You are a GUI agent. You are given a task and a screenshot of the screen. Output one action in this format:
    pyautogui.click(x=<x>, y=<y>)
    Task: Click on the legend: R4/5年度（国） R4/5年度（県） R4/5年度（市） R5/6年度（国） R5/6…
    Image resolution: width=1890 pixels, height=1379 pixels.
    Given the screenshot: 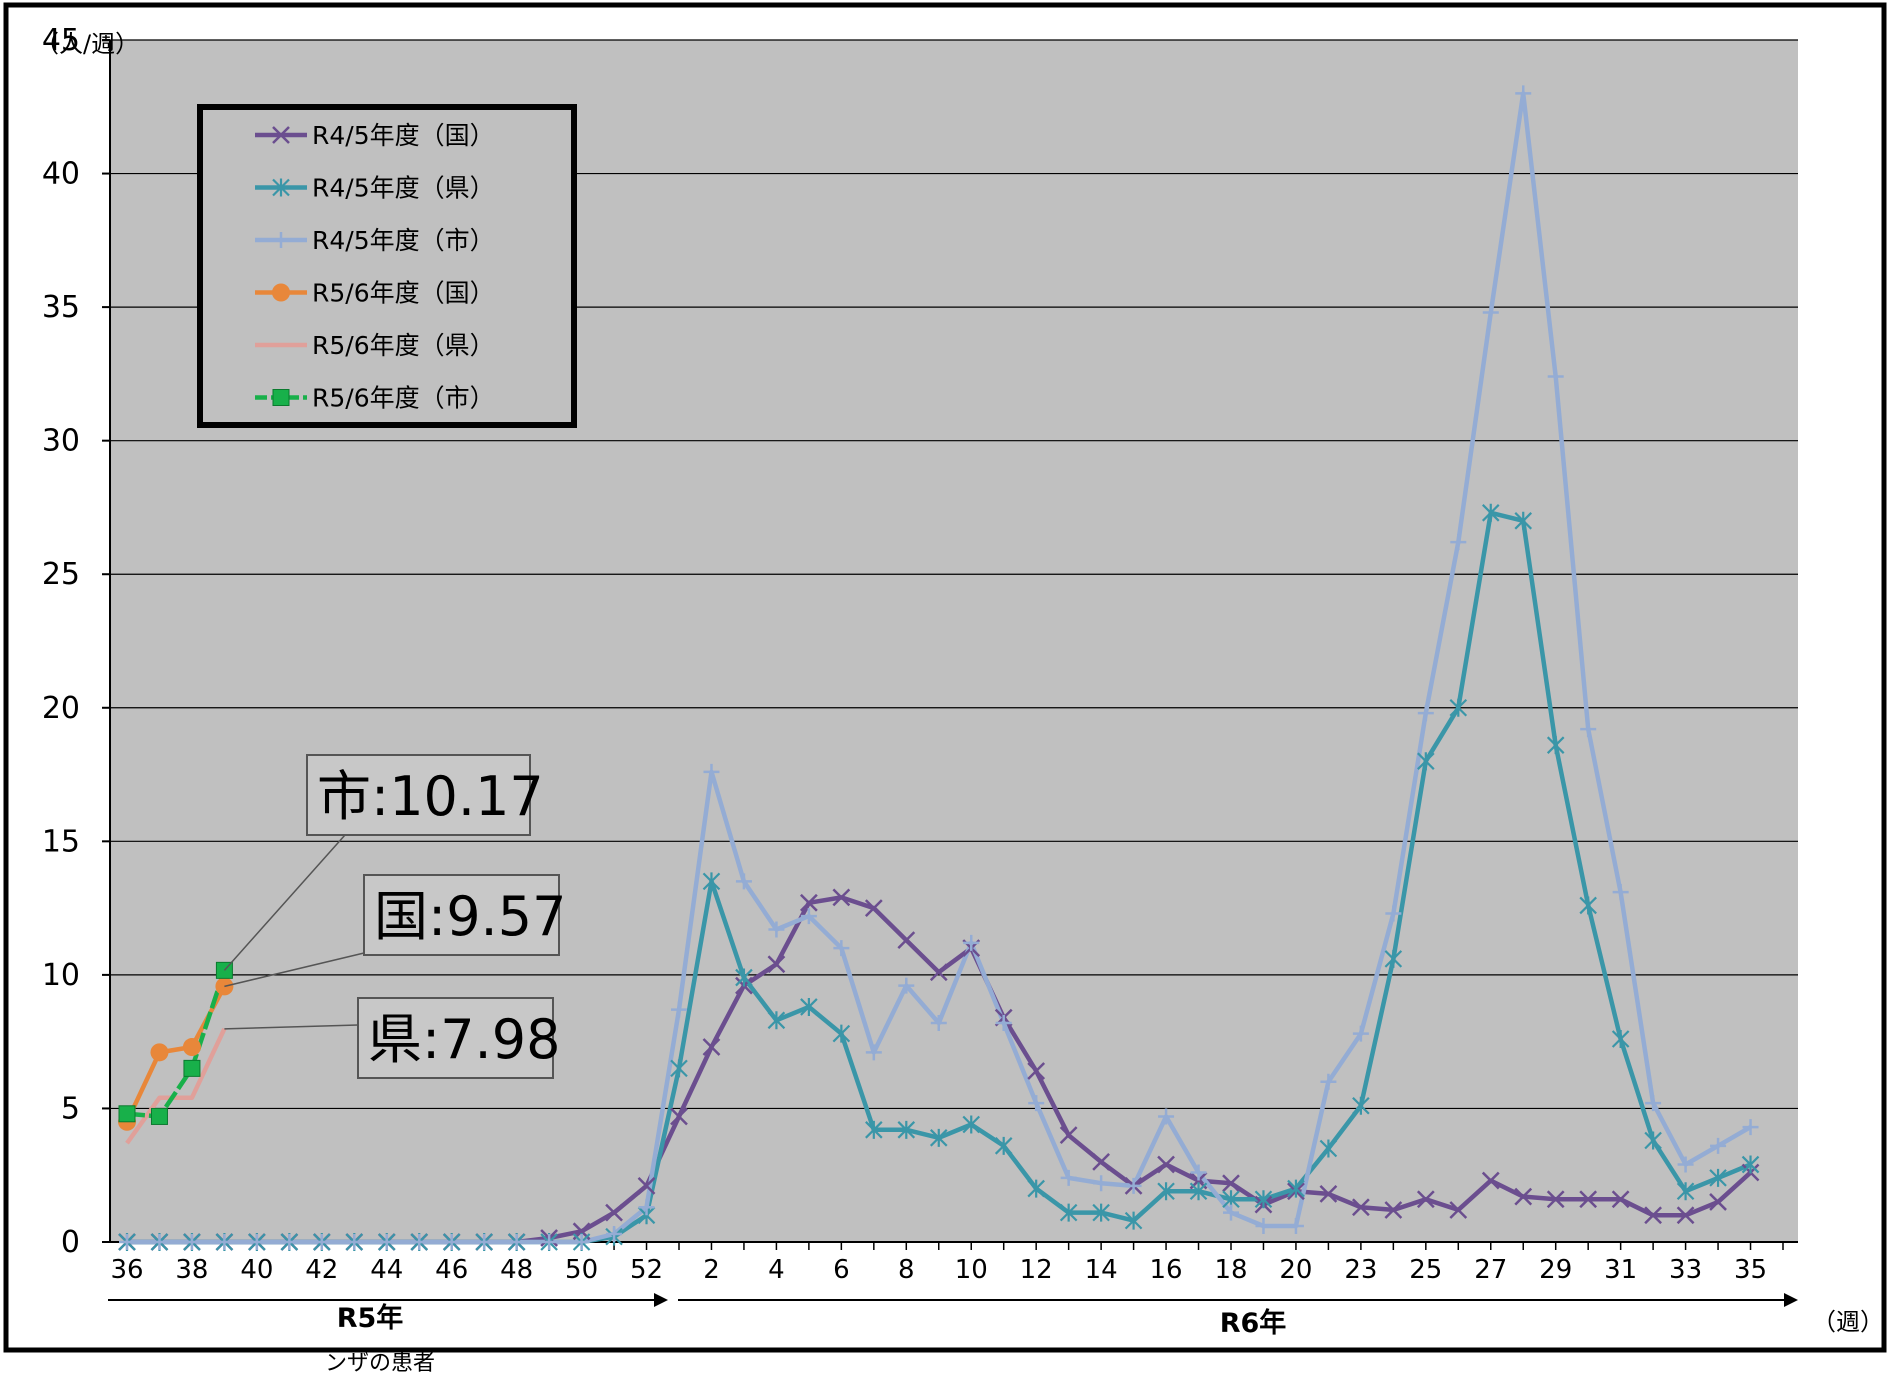 What is the action you would take?
    pyautogui.click(x=387, y=266)
    